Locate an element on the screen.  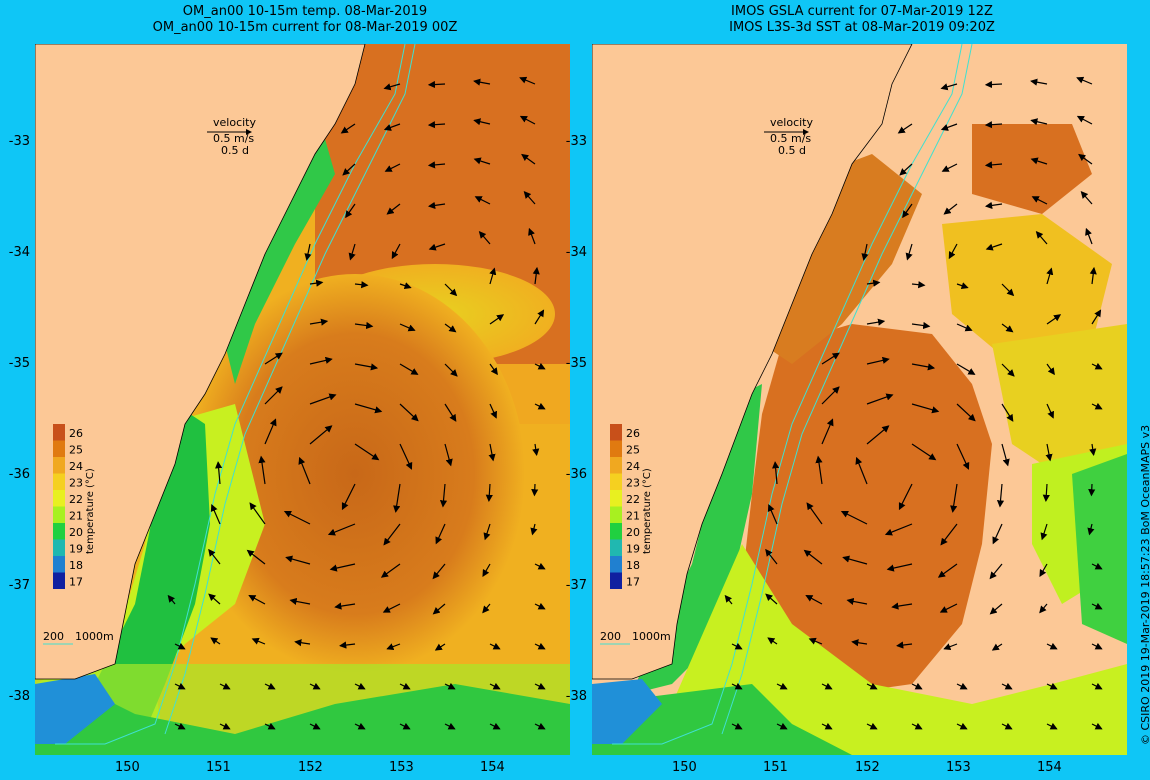
colorbar: 26 25 24 23 22 21 20 19 18 17 temperature (°C) is located at coordinates (631, 506).